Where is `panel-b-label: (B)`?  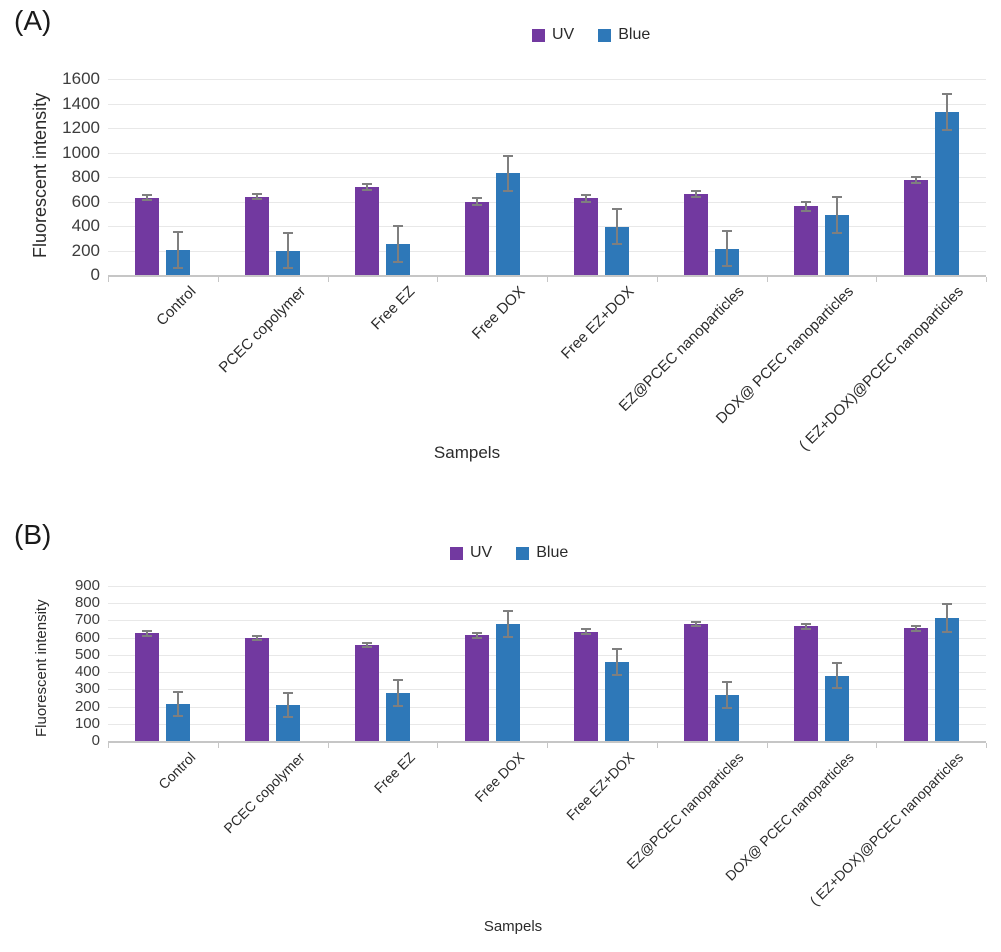 panel-b-label: (B) is located at coordinates (33, 534).